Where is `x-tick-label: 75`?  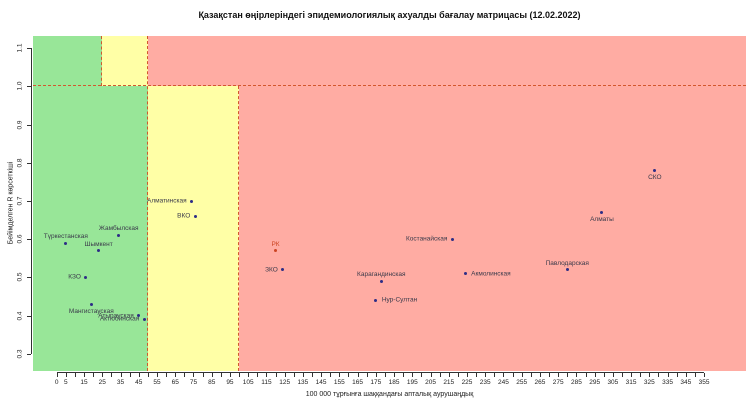
x-tick-label: 75 is located at coordinates (193, 382).